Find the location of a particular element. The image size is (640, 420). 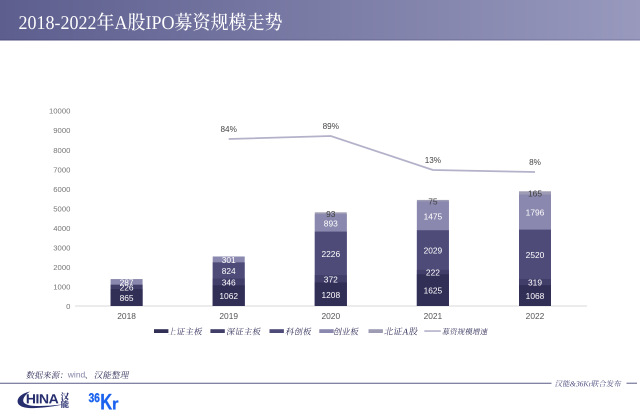

svg-text: 226 is located at coordinates (127, 287).